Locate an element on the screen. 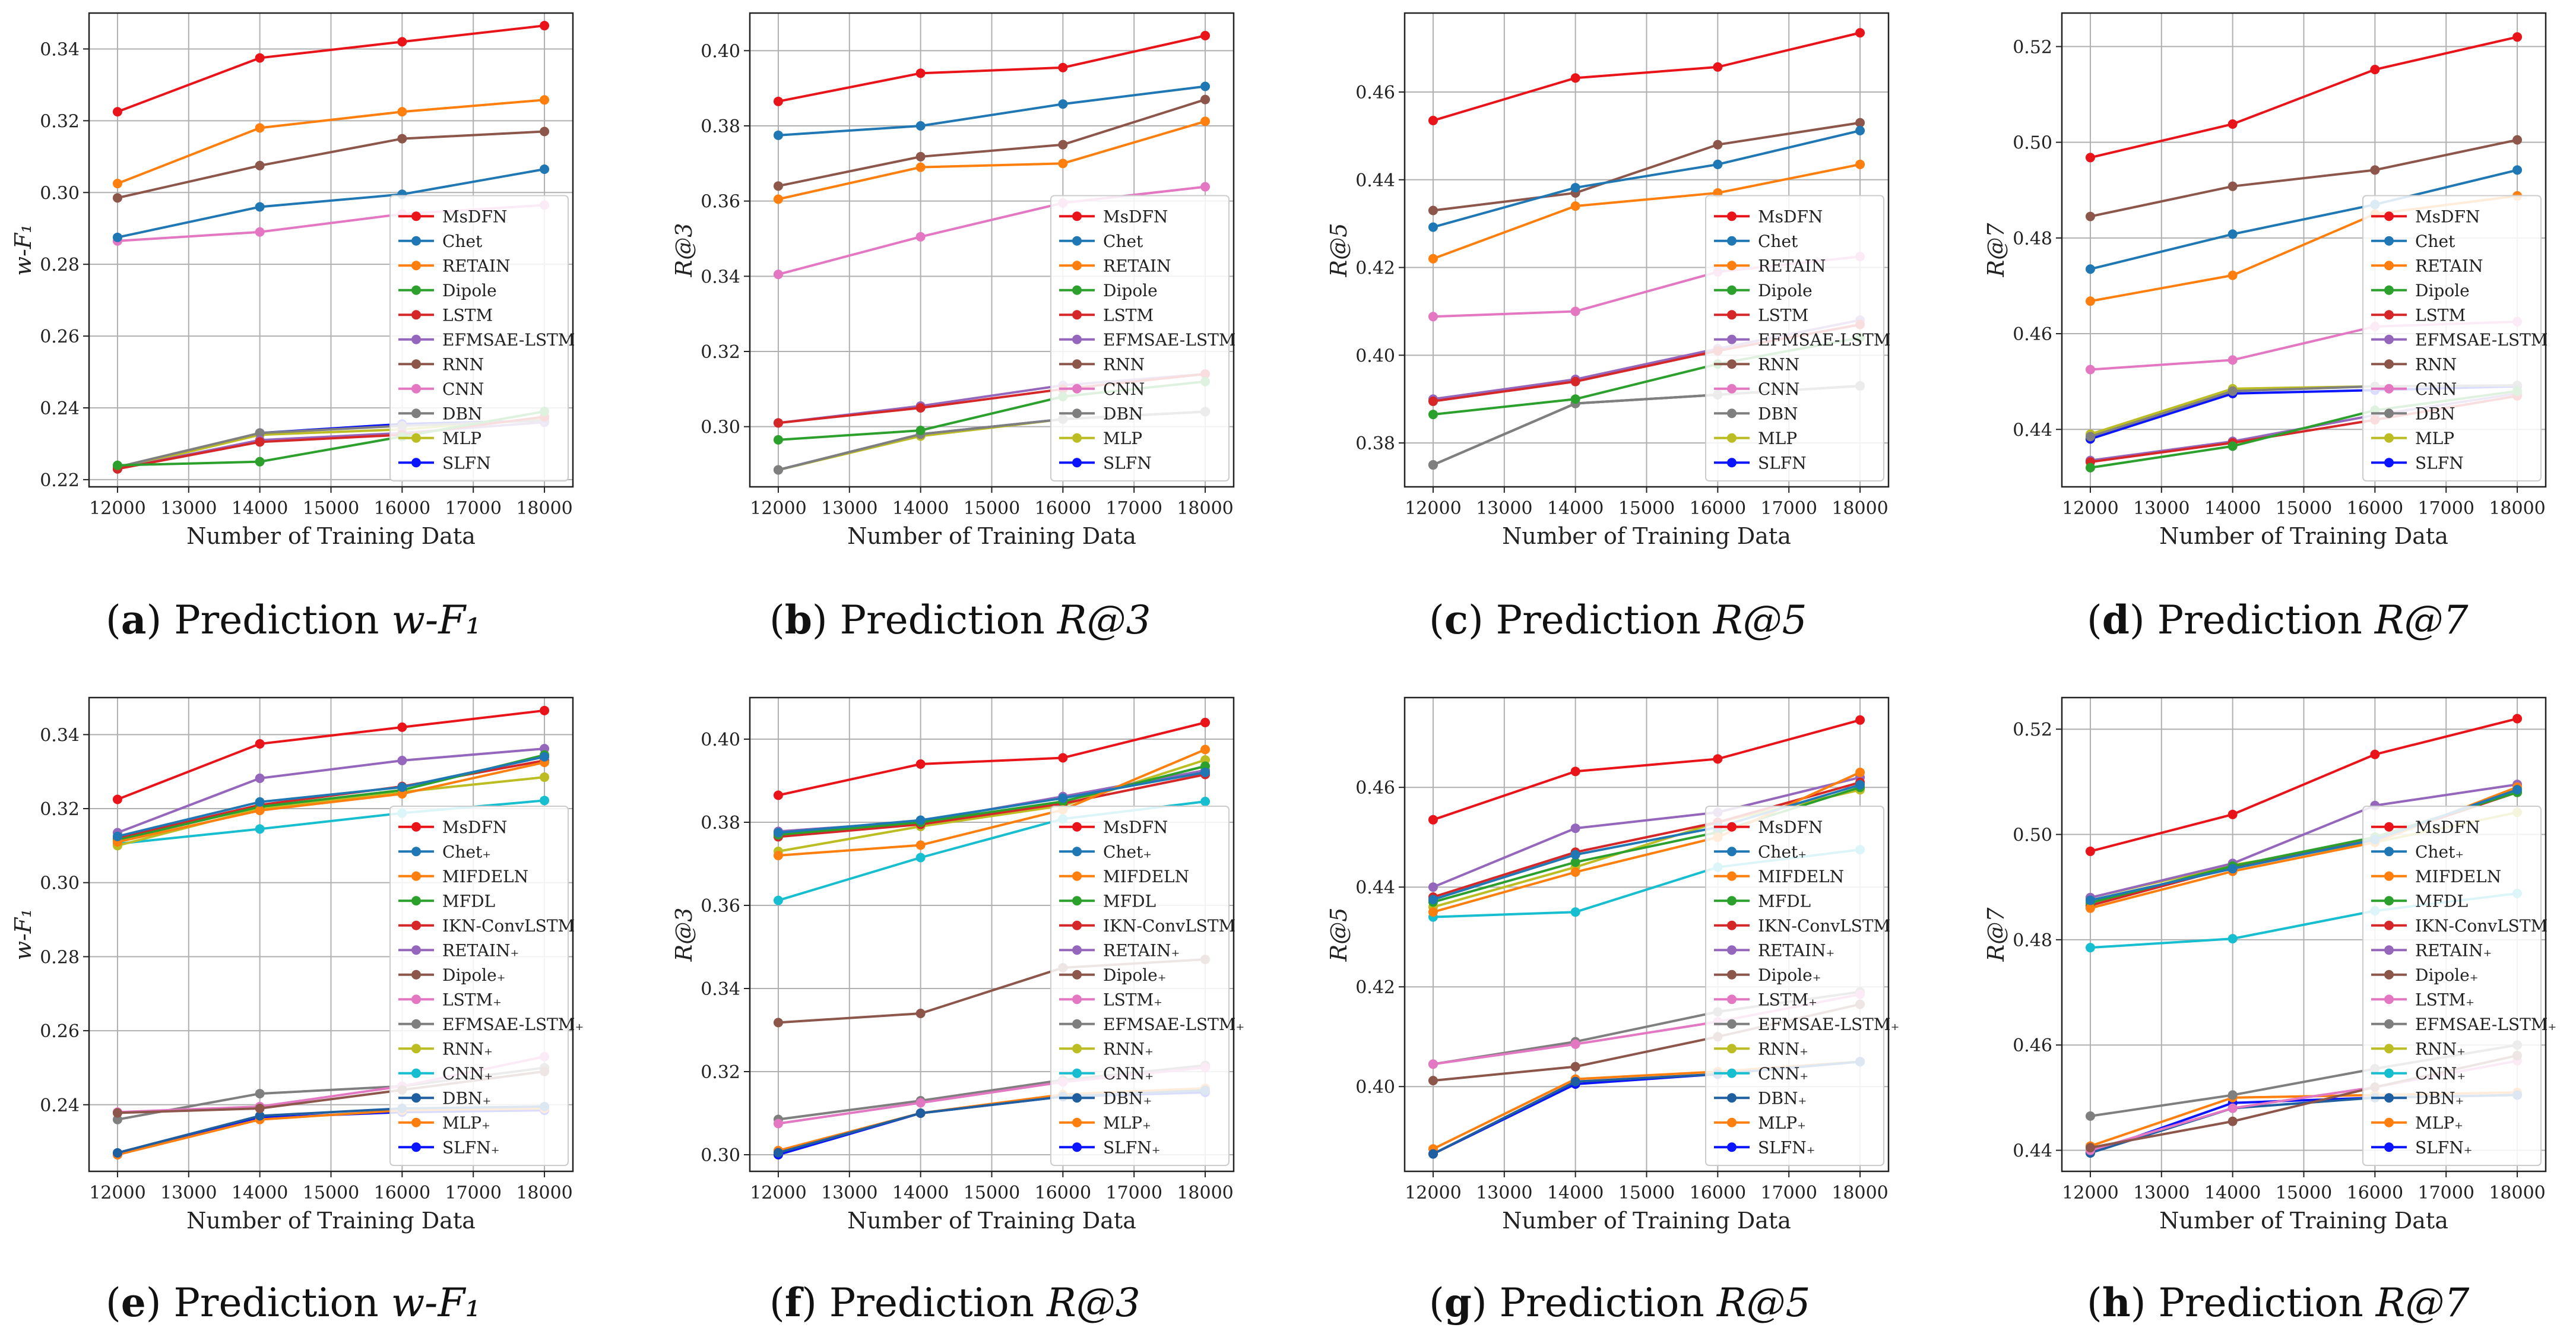  y-tick-label: 0.26 is located at coordinates (60, 337).